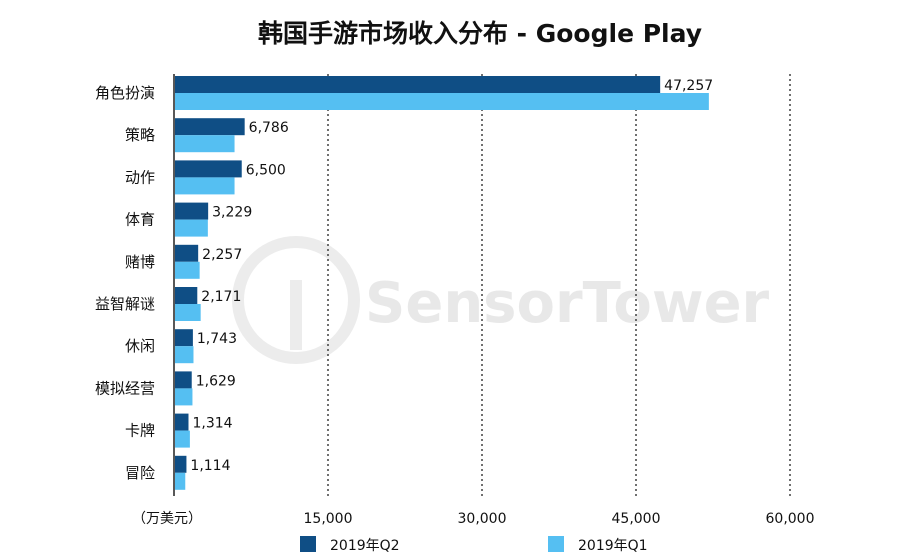  Describe the element at coordinates (232, 213) in the screenshot. I see `value-label: 3,229` at that location.